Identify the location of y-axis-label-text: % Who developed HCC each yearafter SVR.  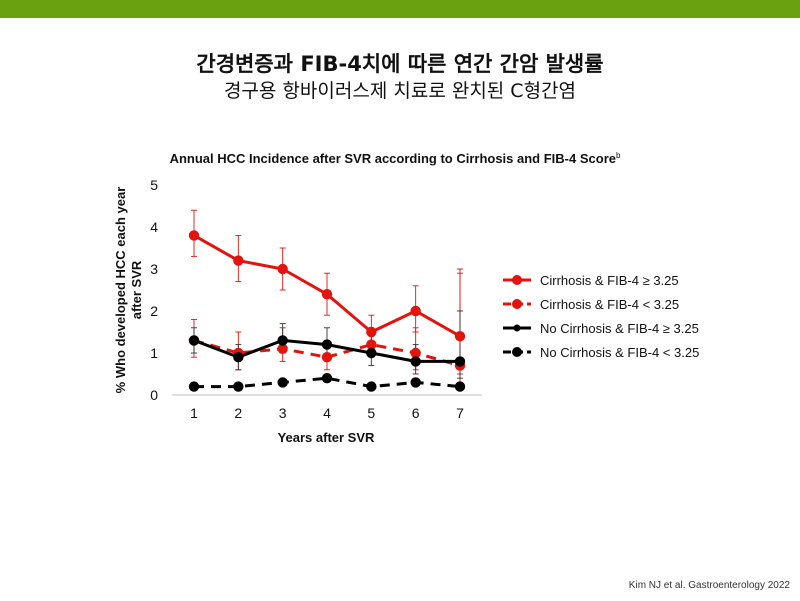
(128, 290).